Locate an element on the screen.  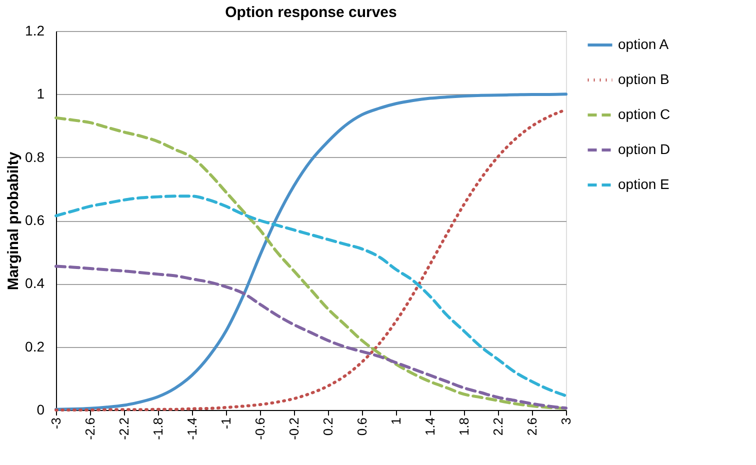
y-tick-label: 0.6 is located at coordinates (35, 220).